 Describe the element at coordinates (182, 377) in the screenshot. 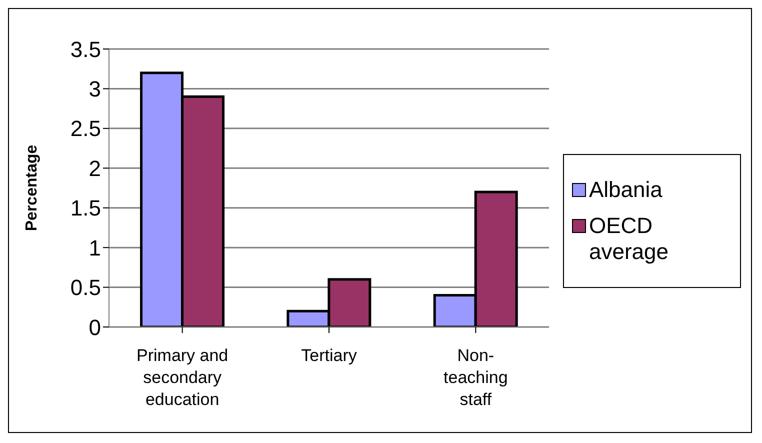

I see `x-tick-label: Primary and secondary education` at that location.